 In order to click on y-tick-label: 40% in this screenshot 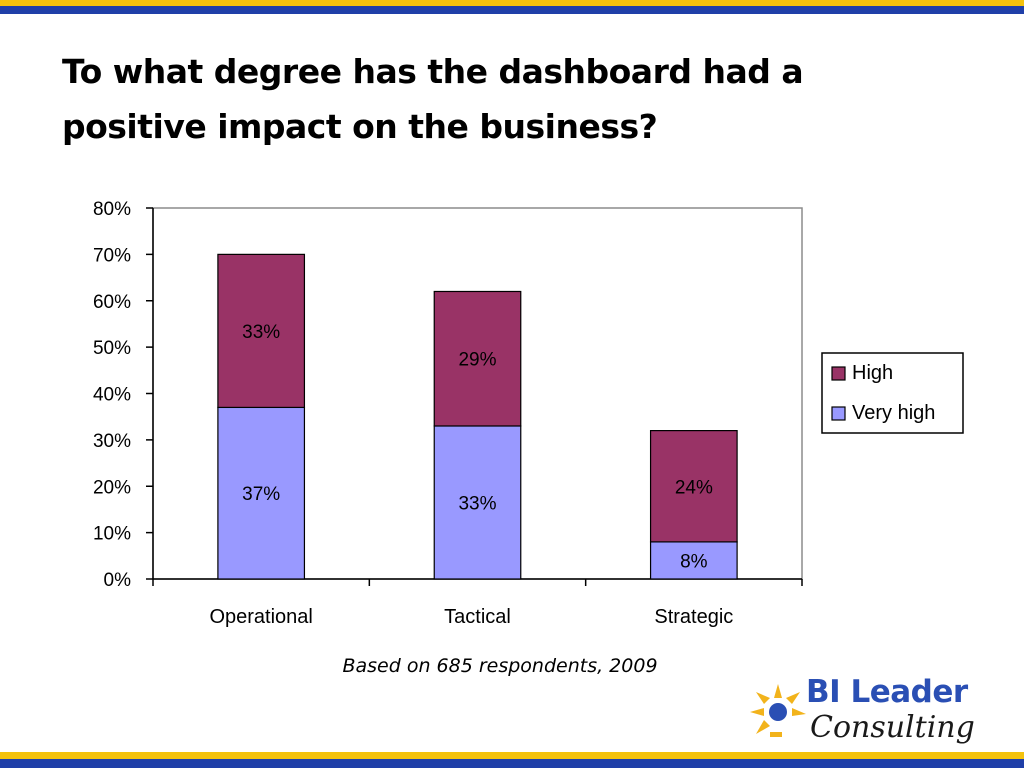, I will do `click(112, 395)`.